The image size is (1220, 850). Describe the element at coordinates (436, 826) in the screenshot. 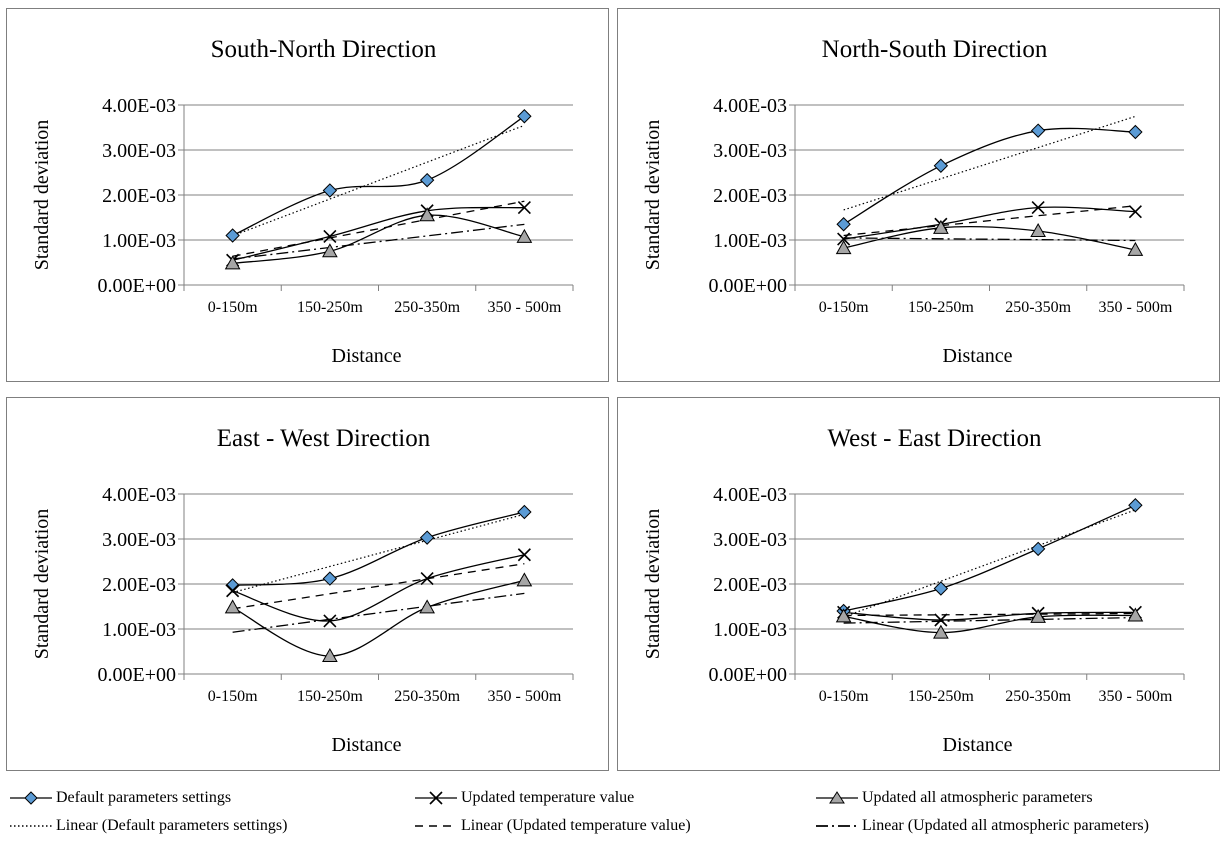

I see `dashed-line-icon` at that location.